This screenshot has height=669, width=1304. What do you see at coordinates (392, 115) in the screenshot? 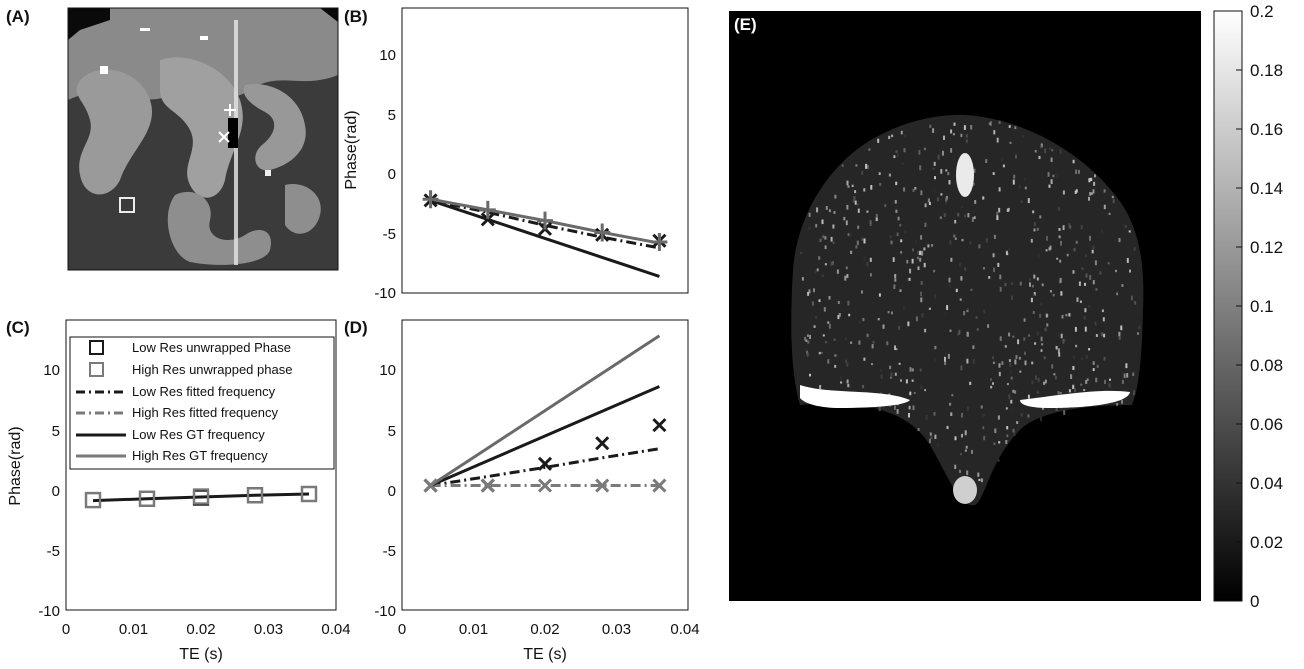
I see `panel-b-ytick-5: 5` at bounding box center [392, 115].